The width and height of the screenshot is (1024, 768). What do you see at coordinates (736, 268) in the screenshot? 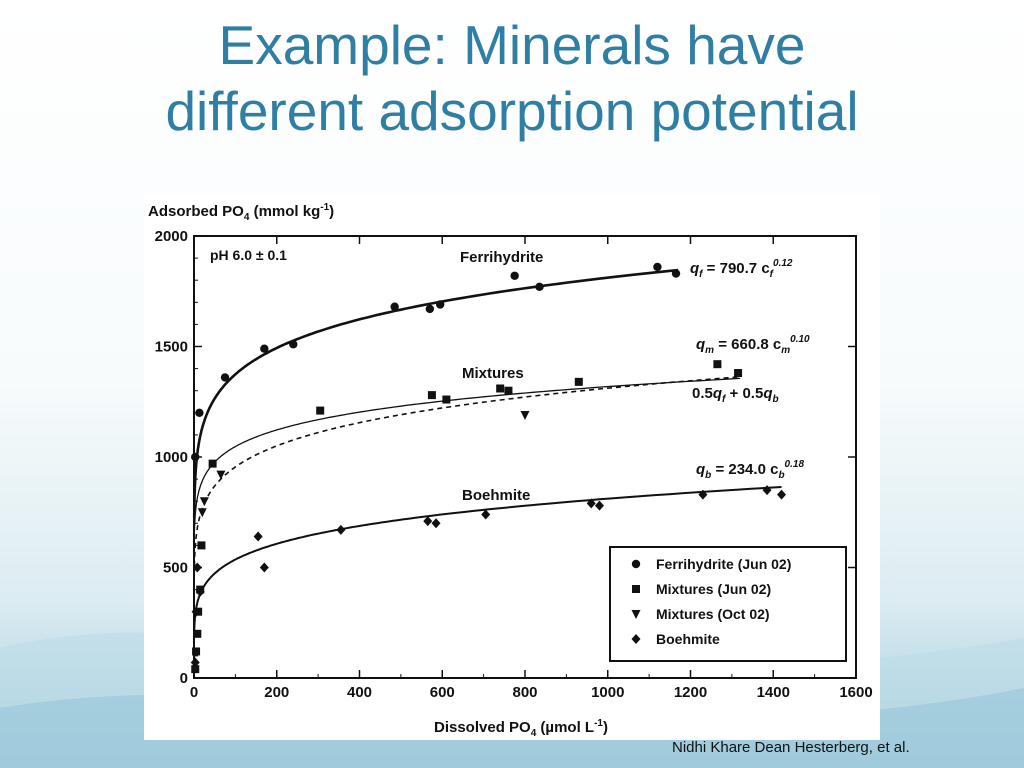
I see `eq-f-mid: = 790.7 c` at bounding box center [736, 268].